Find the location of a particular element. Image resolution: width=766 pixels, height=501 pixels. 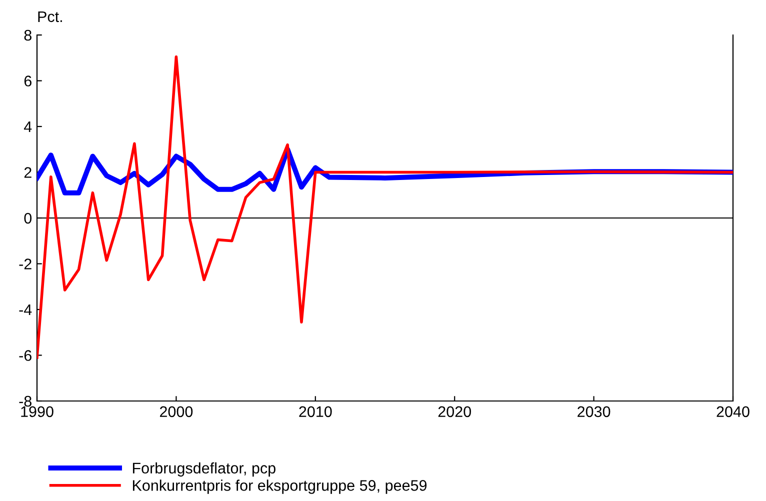

y-tick-label: 2 is located at coordinates (28, 172).